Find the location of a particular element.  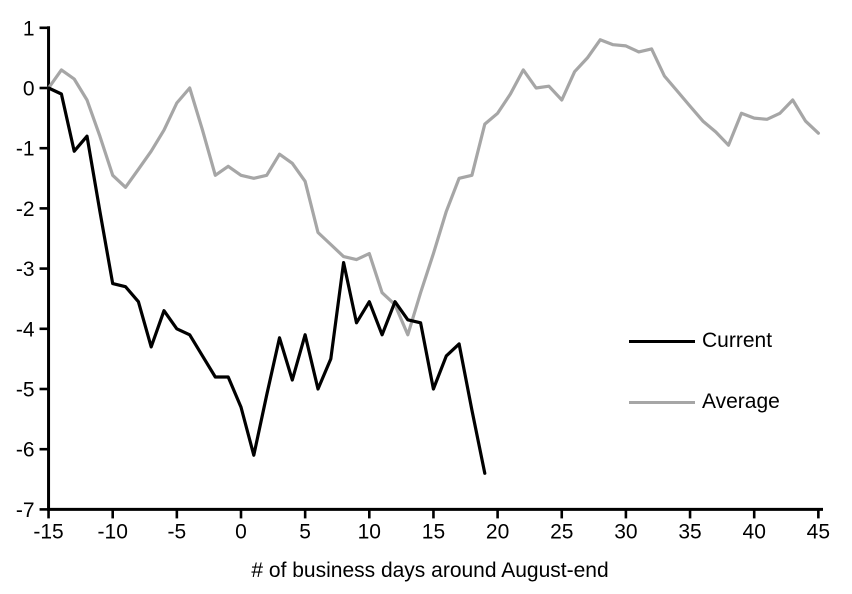

legend-label-average: Average is located at coordinates (741, 401).